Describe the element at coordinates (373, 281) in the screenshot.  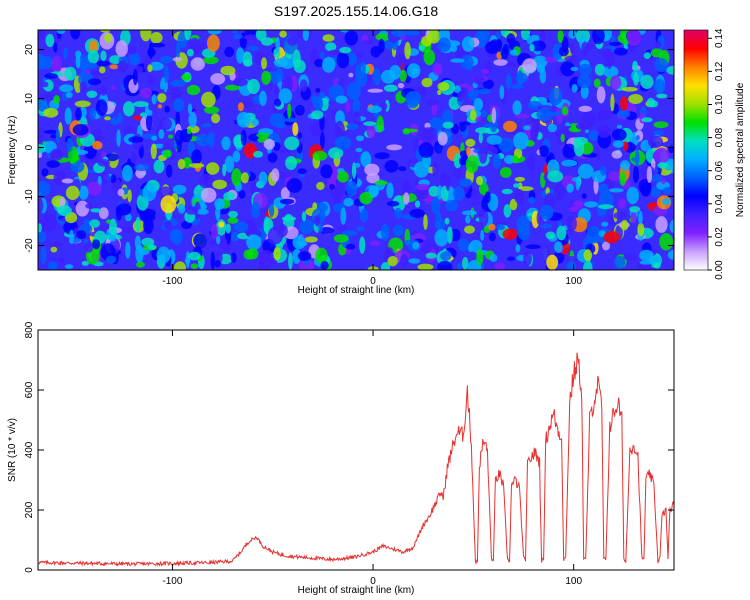
I see `spectrogram-x-tick-label: 0` at that location.